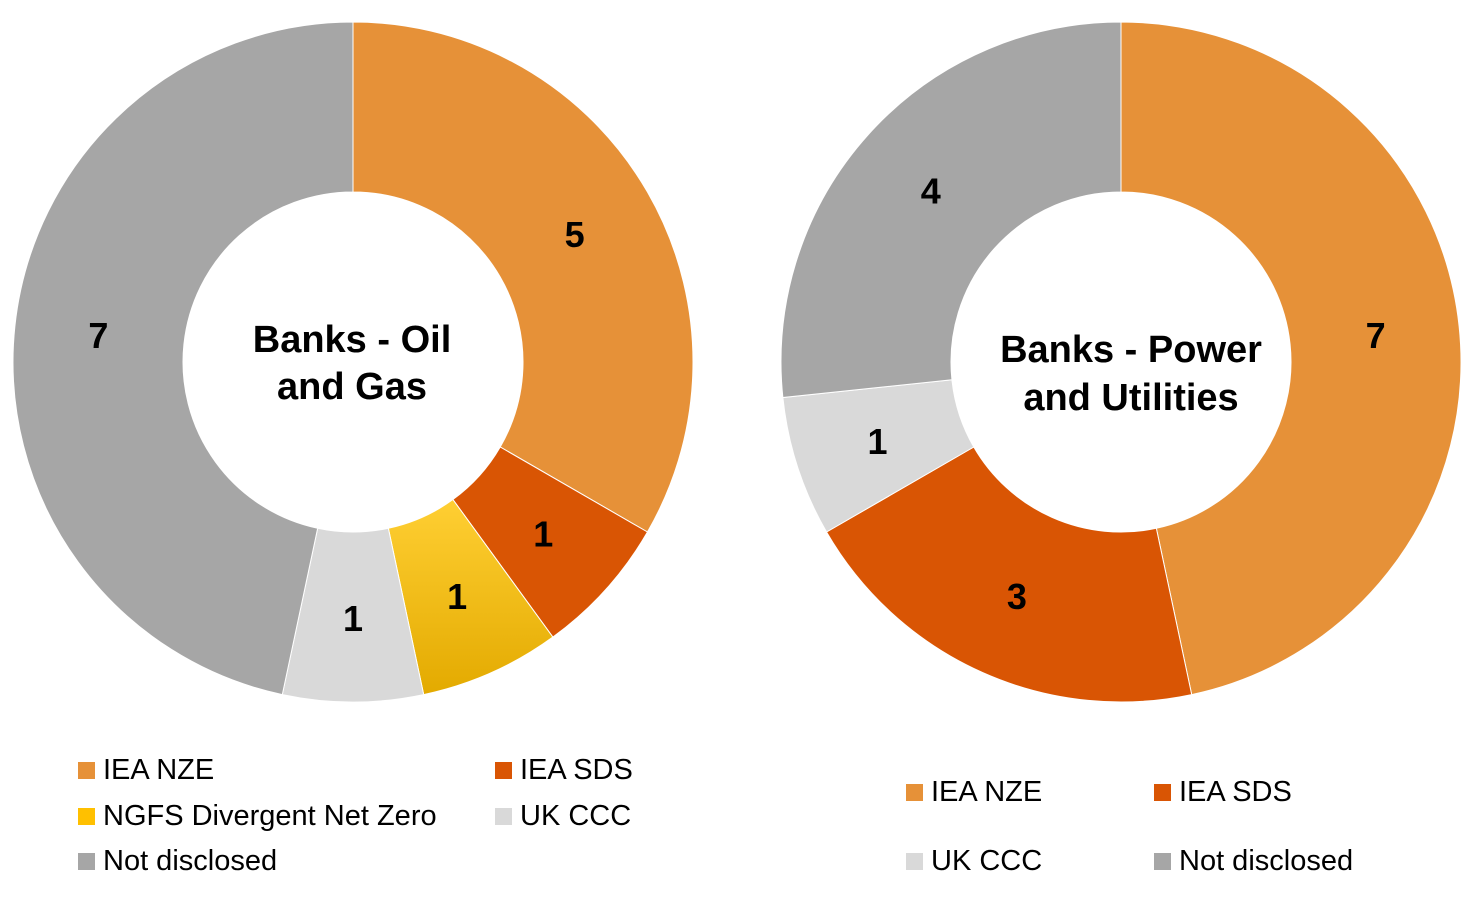 The width and height of the screenshot is (1480, 900). I want to click on oil-gas-data-label-iea-nze: 5, so click(575, 234).